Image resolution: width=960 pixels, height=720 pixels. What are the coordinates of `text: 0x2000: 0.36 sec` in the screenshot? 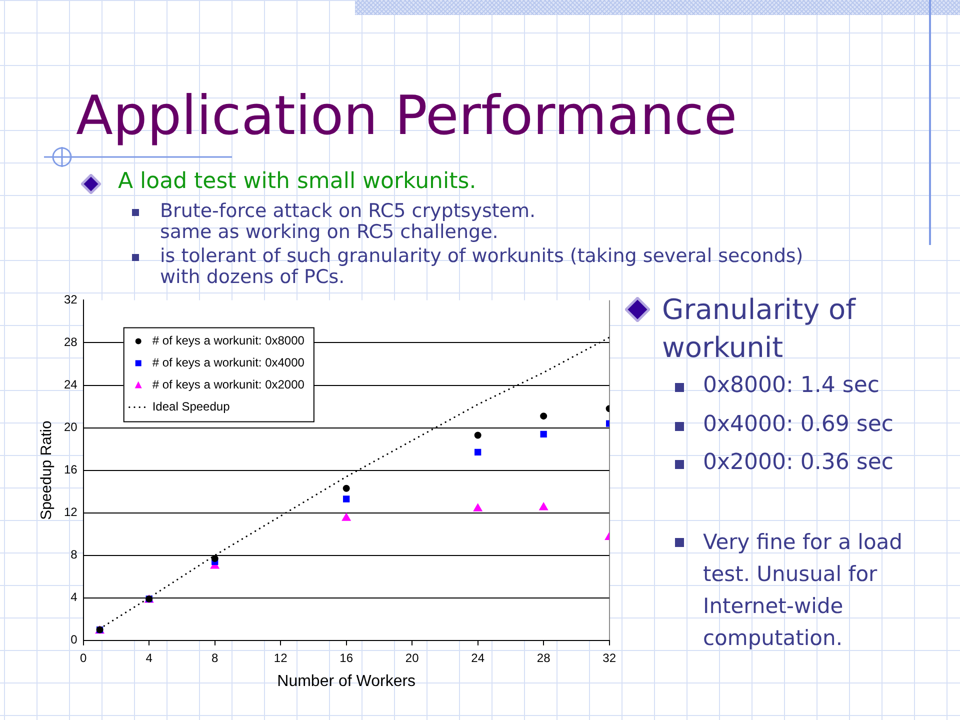 It's located at (798, 463).